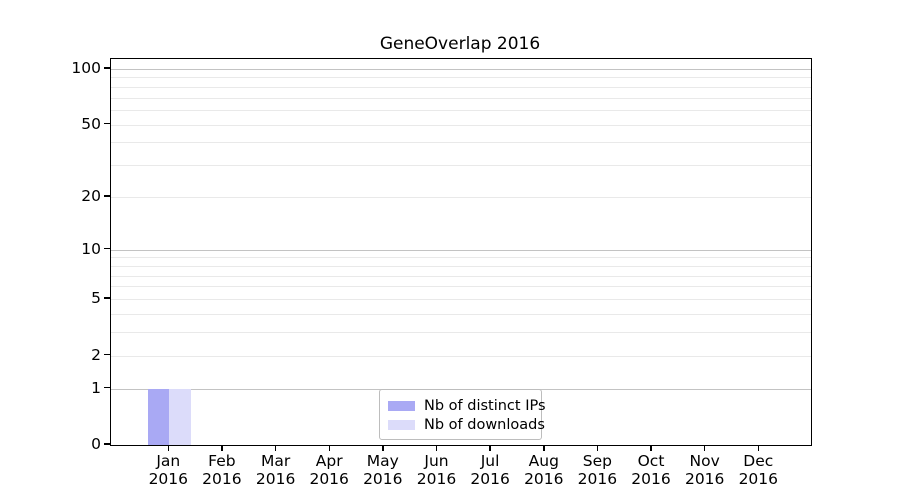 The image size is (900, 500). I want to click on legend-swatch-downloads, so click(401, 424).